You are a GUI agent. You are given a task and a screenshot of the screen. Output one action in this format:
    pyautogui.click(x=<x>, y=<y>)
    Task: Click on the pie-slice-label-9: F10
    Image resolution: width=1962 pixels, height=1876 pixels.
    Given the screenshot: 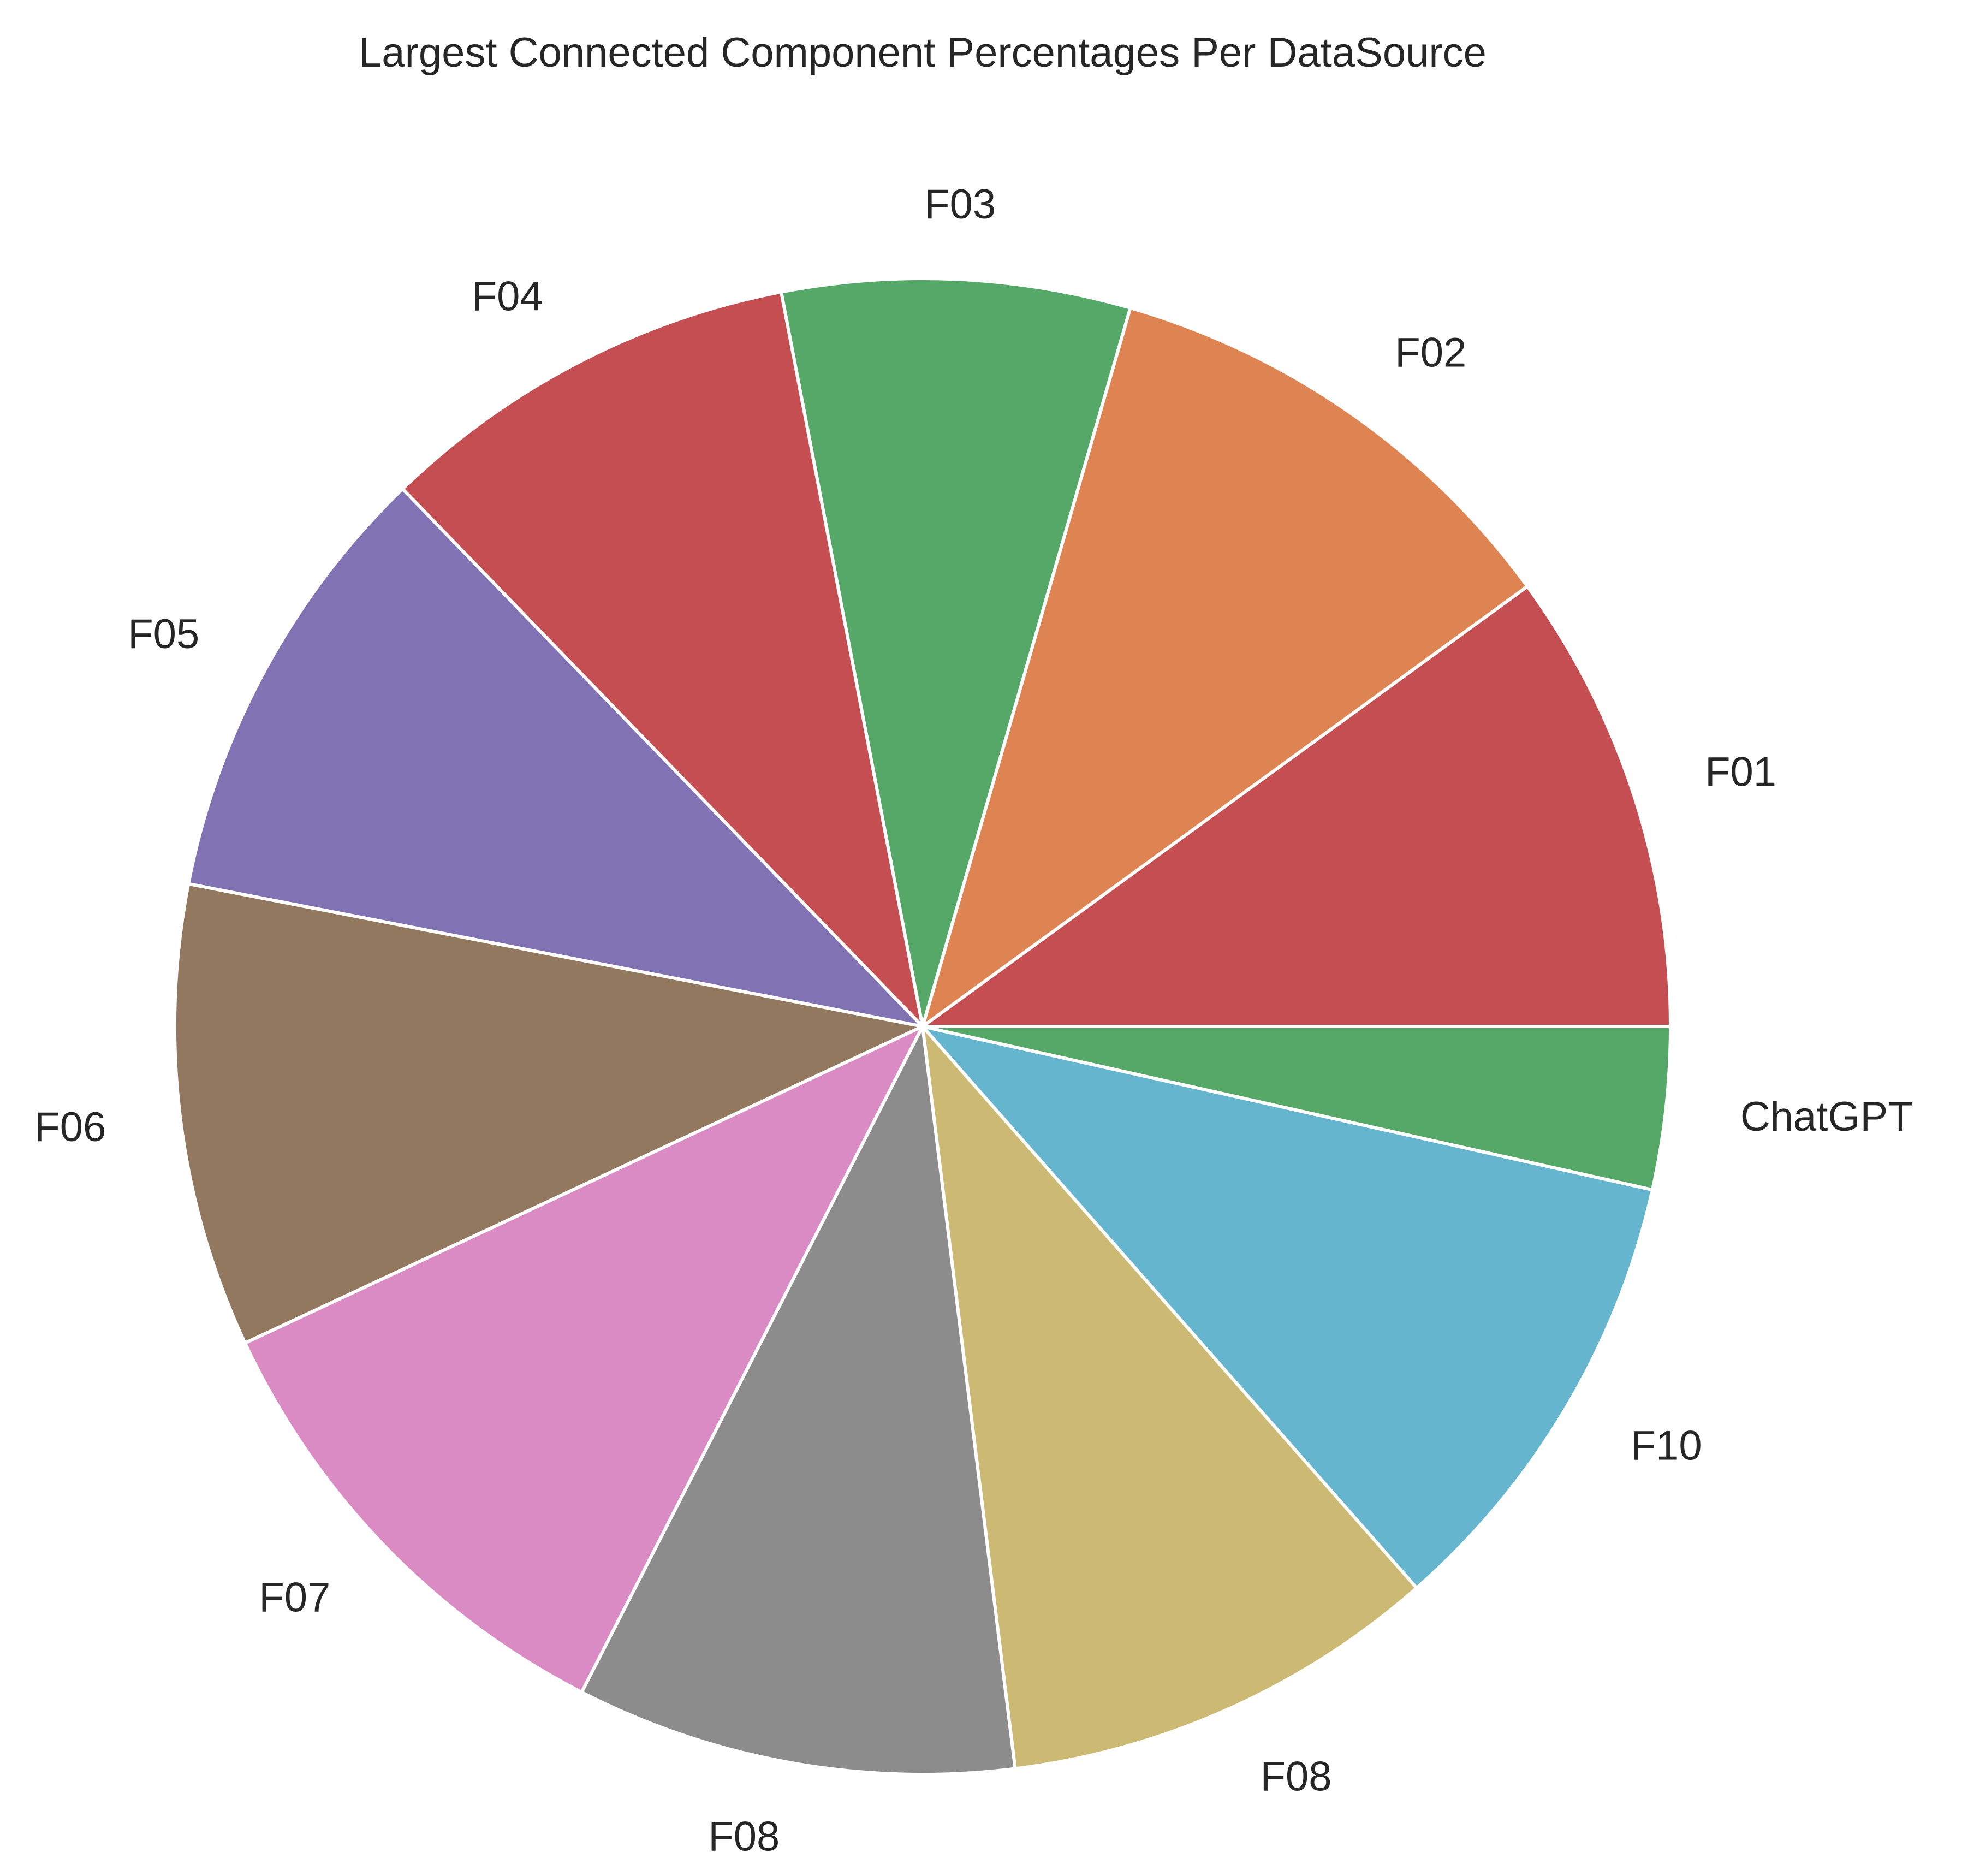 What is the action you would take?
    pyautogui.click(x=1666, y=1445)
    